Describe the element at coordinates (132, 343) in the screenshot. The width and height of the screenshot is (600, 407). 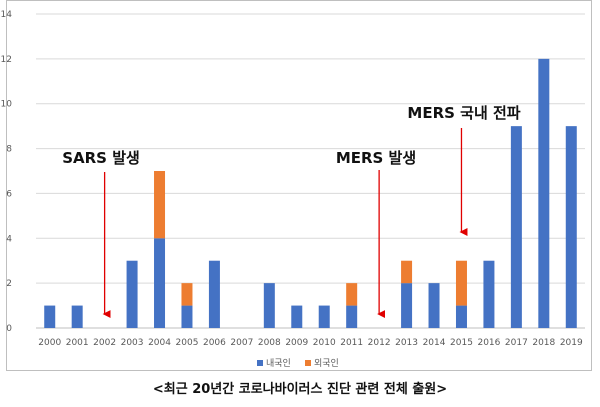
I see `x-tick-label: 2003` at that location.